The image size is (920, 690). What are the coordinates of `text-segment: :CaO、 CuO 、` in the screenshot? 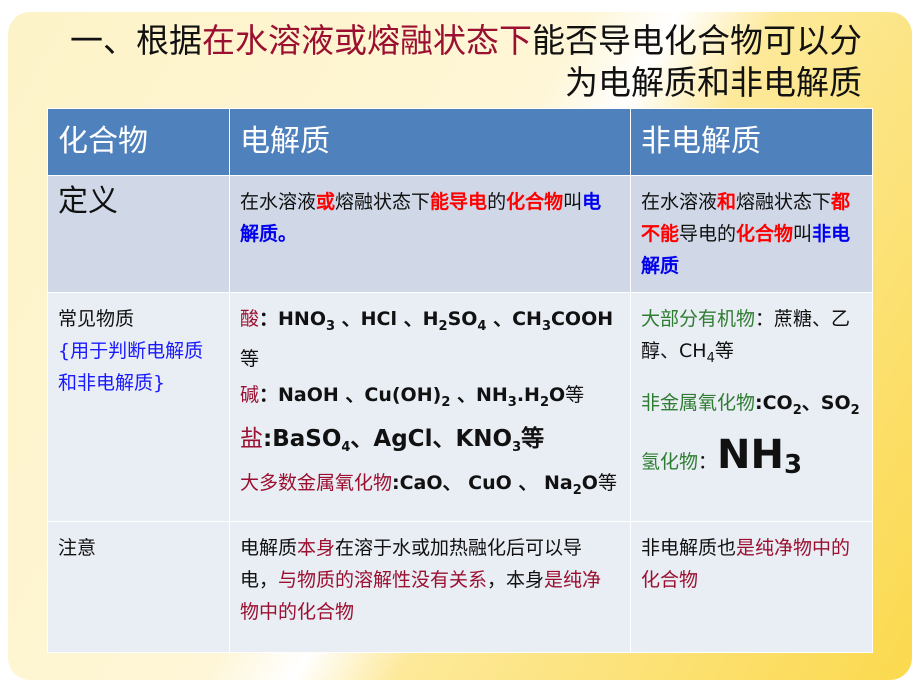 It's located at (465, 483).